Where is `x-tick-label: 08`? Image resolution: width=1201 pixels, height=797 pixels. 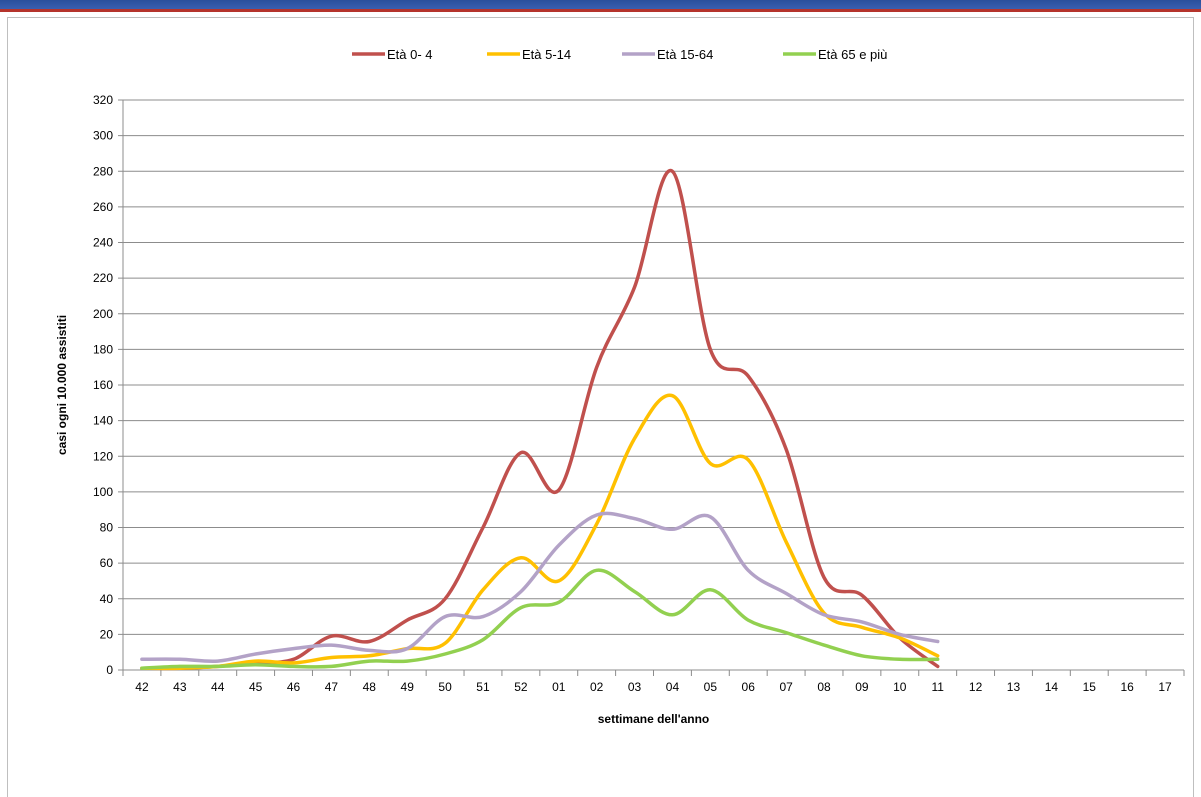 x-tick-label: 08 is located at coordinates (824, 687).